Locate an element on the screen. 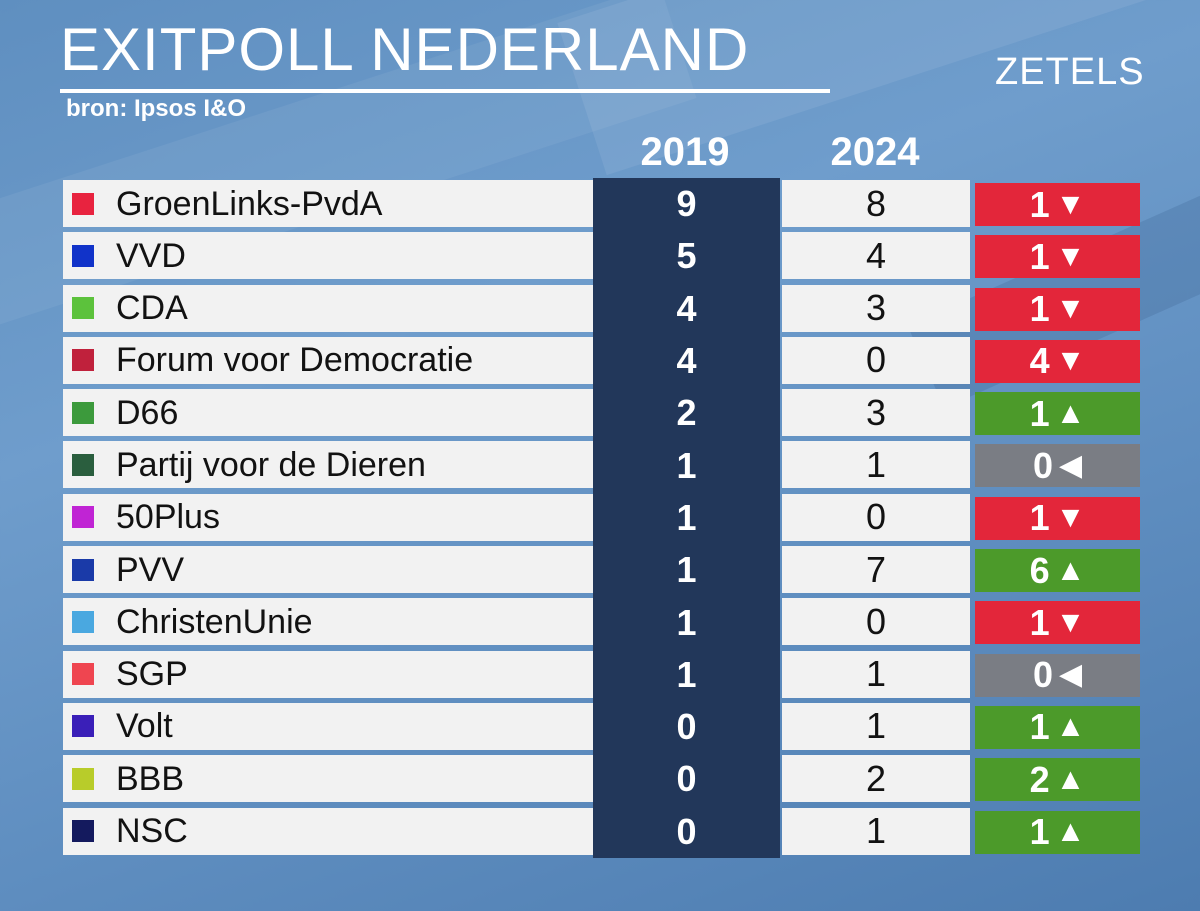 This screenshot has height=911, width=1200. party-name: 50Plus is located at coordinates (168, 517).